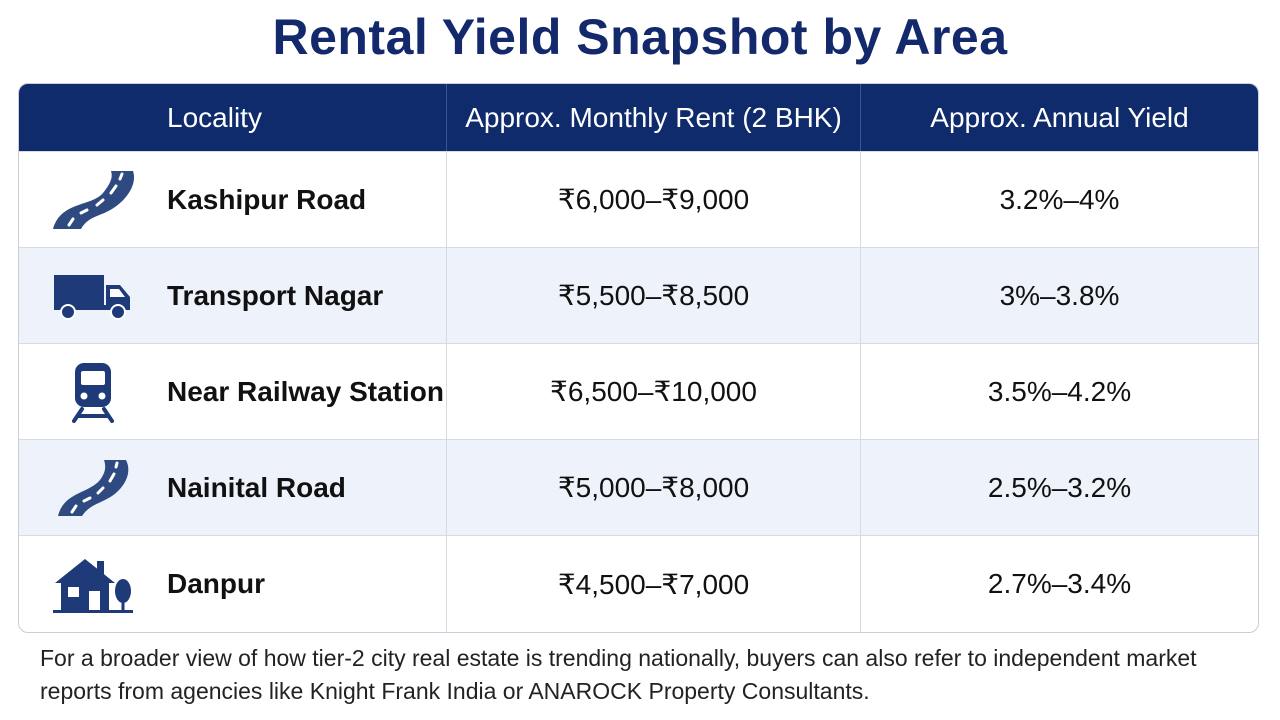 This screenshot has height=720, width=1280. Describe the element at coordinates (1059, 584) in the screenshot. I see `annual-yield-cell: 2.7%–3.4%` at that location.